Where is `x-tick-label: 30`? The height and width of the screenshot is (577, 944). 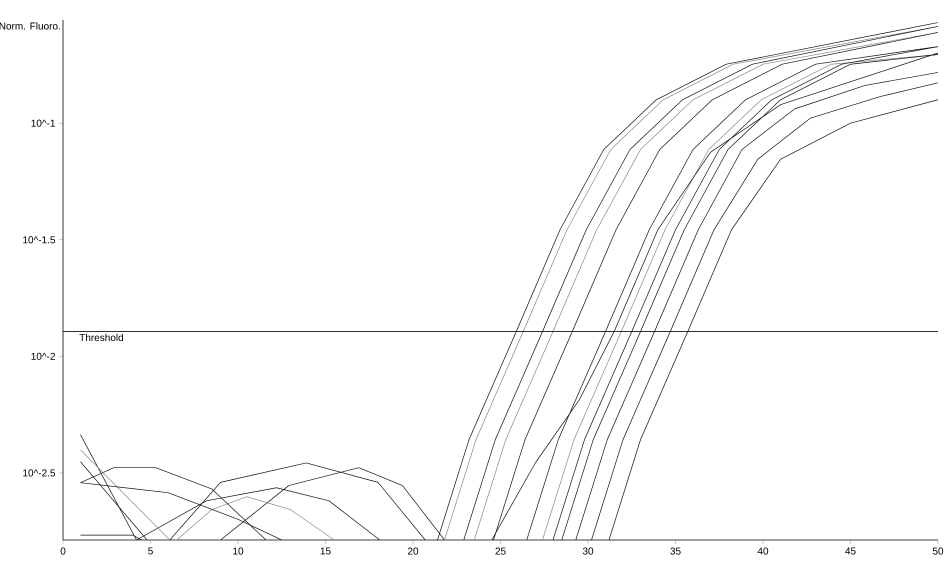 x-tick-label: 30 is located at coordinates (588, 551).